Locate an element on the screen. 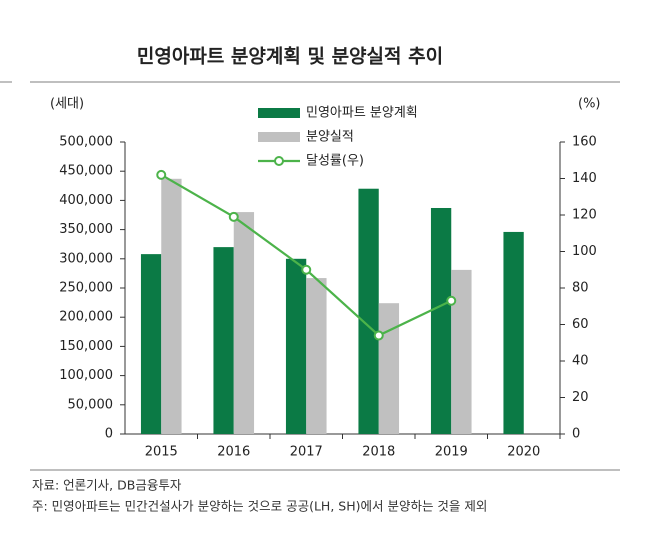 The width and height of the screenshot is (655, 536). chart-title: 민영아파트 분양계획 및 분양실적 추이 is located at coordinates (290, 57).